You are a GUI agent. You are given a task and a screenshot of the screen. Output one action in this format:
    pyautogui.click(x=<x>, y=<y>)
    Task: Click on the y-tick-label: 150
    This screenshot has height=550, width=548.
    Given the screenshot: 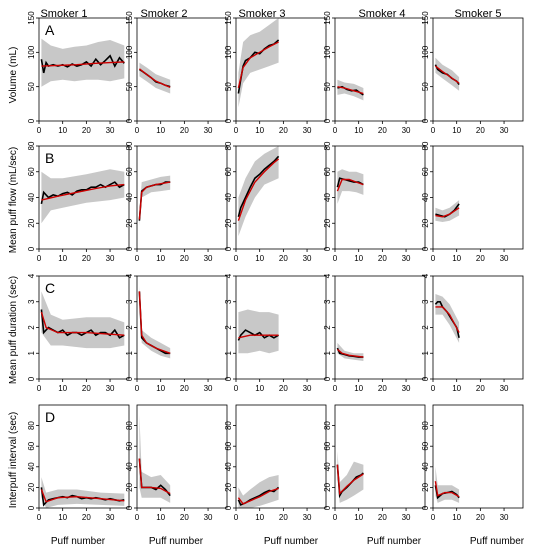 What is the action you would take?
    pyautogui.click(x=31, y=18)
    